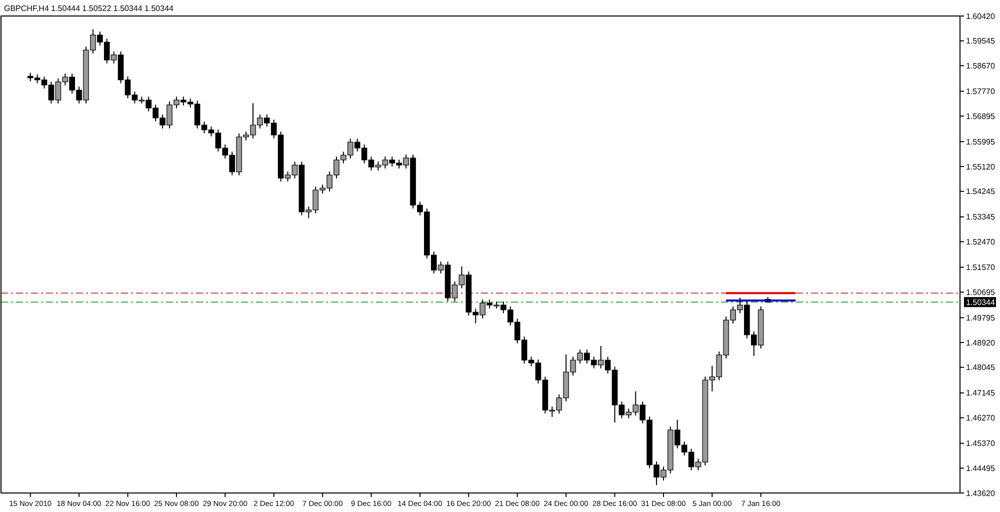  What do you see at coordinates (981, 91) in the screenshot?
I see `y-tick-label: 1.57770` at bounding box center [981, 91].